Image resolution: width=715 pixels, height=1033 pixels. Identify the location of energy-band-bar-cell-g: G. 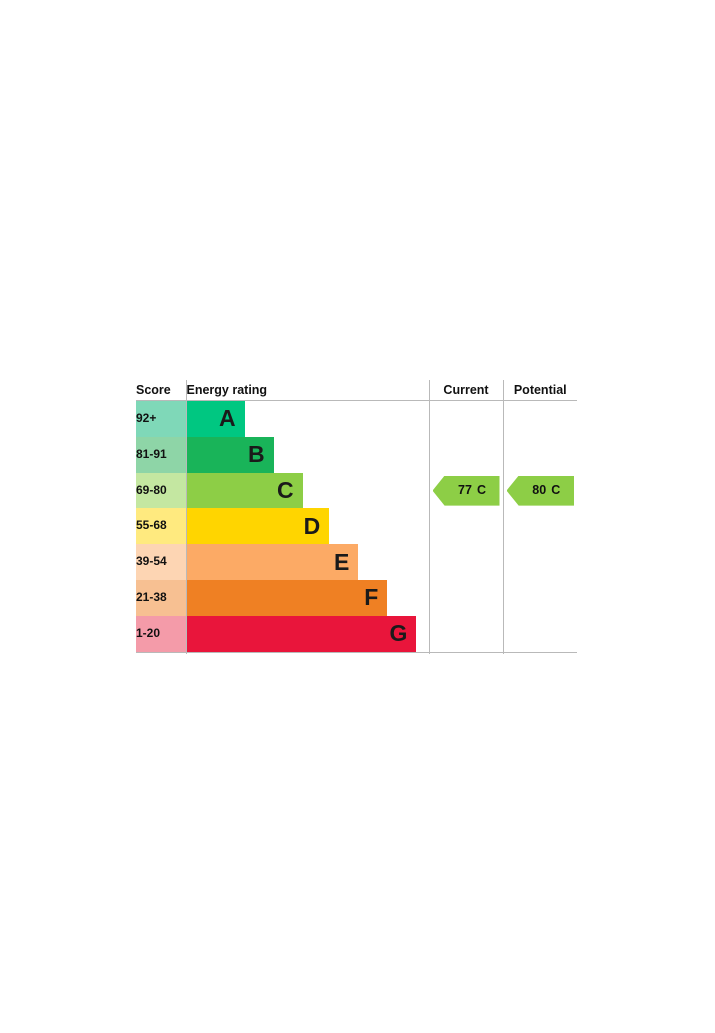
(307, 634).